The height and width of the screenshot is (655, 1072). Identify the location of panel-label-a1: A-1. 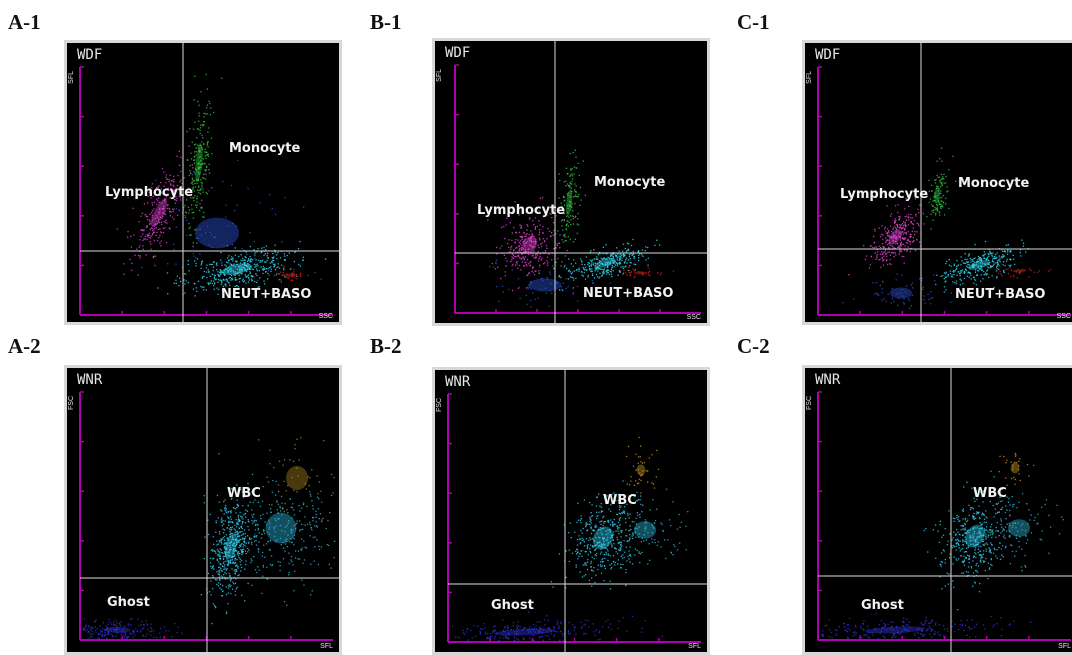
(24, 22).